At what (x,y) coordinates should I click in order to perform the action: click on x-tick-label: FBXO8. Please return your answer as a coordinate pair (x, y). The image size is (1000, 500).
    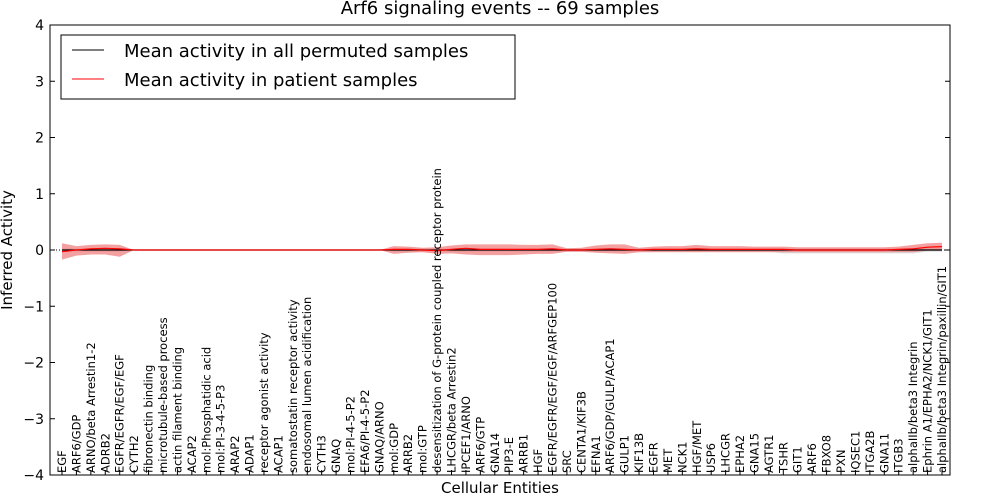
    Looking at the image, I should click on (827, 454).